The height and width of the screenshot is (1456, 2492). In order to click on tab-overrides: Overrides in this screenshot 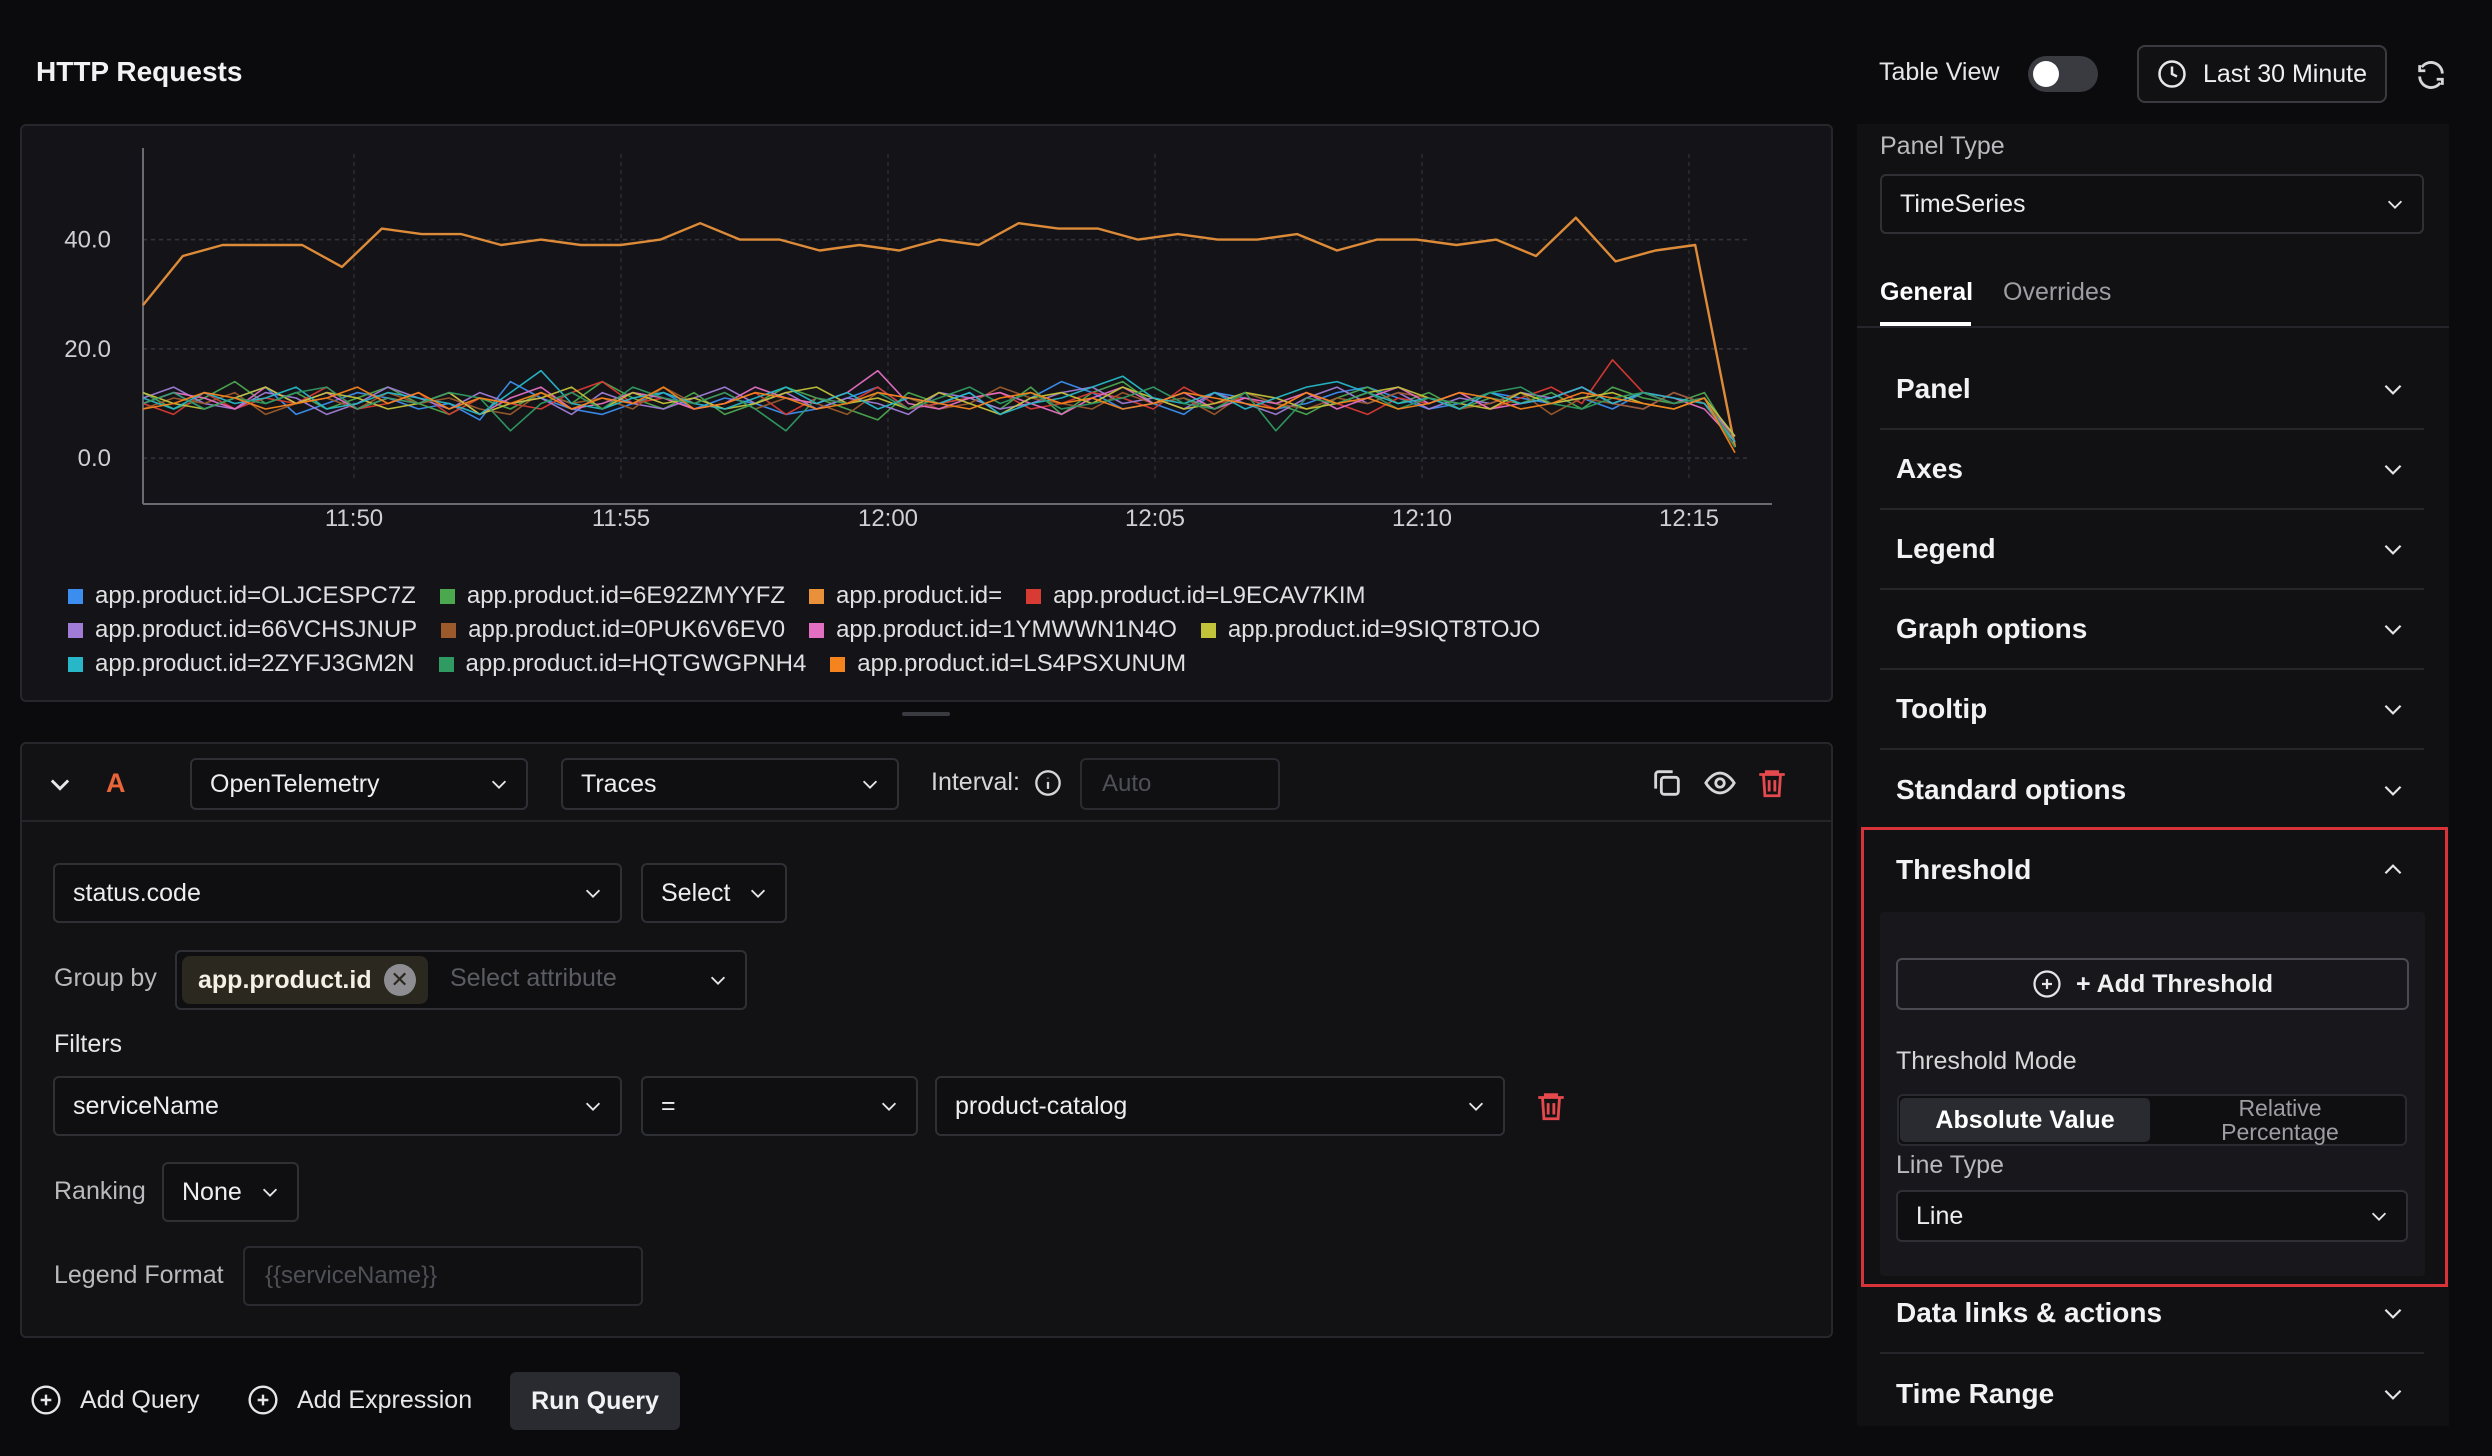, I will do `click(2057, 292)`.